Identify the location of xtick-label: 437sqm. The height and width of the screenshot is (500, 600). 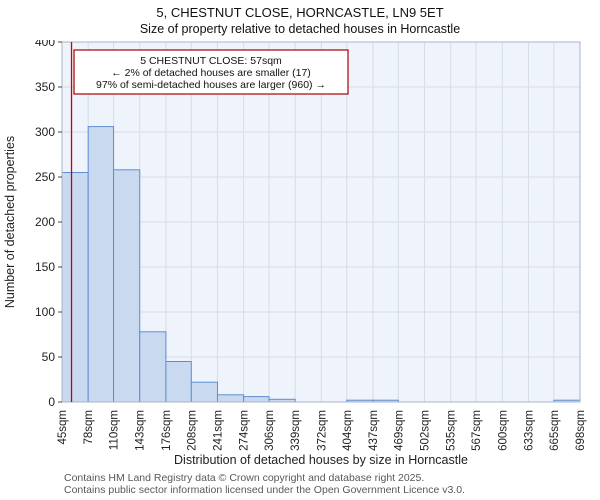
(374, 430).